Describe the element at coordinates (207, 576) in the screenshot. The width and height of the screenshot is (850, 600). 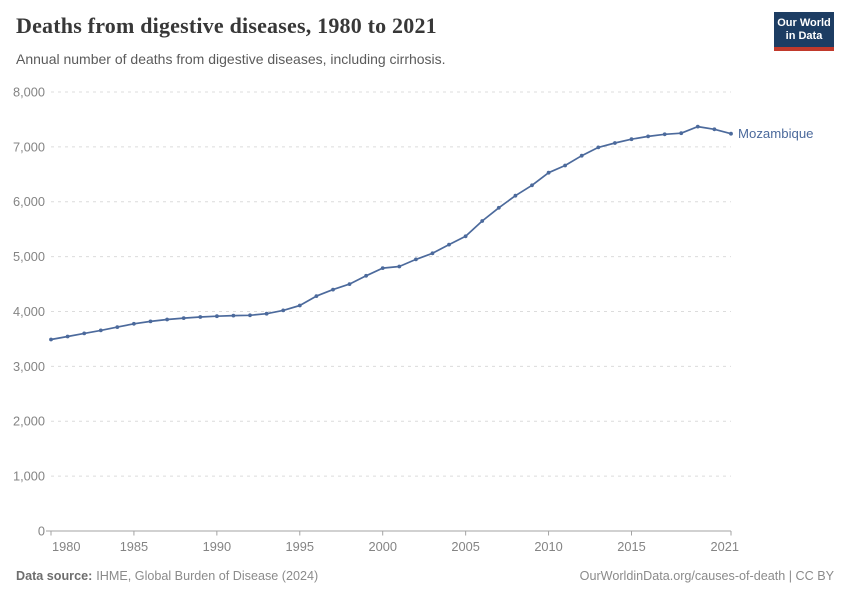
I see `data-source-text: IHME, Global Burden of Disease (2024)` at that location.